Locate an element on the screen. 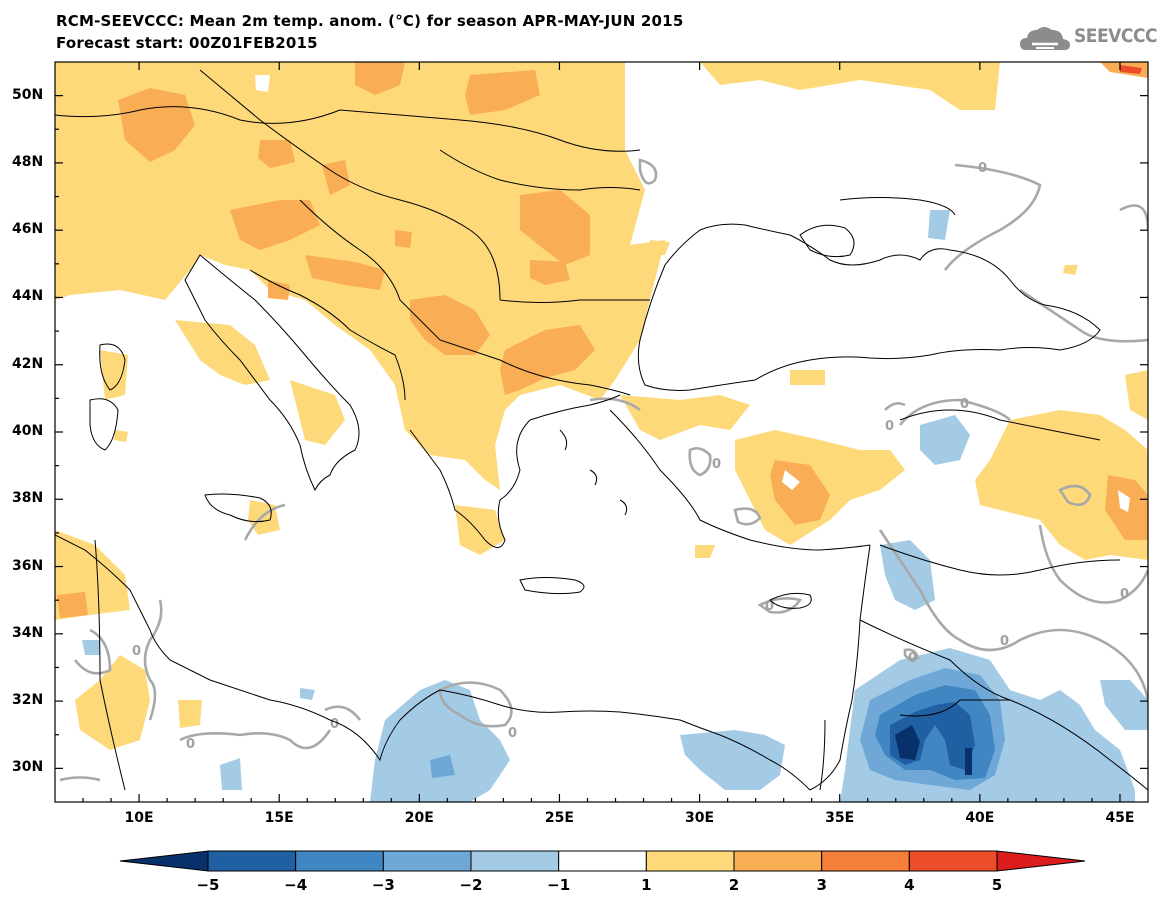  lat-tick-label: 48N is located at coordinates (28, 161).